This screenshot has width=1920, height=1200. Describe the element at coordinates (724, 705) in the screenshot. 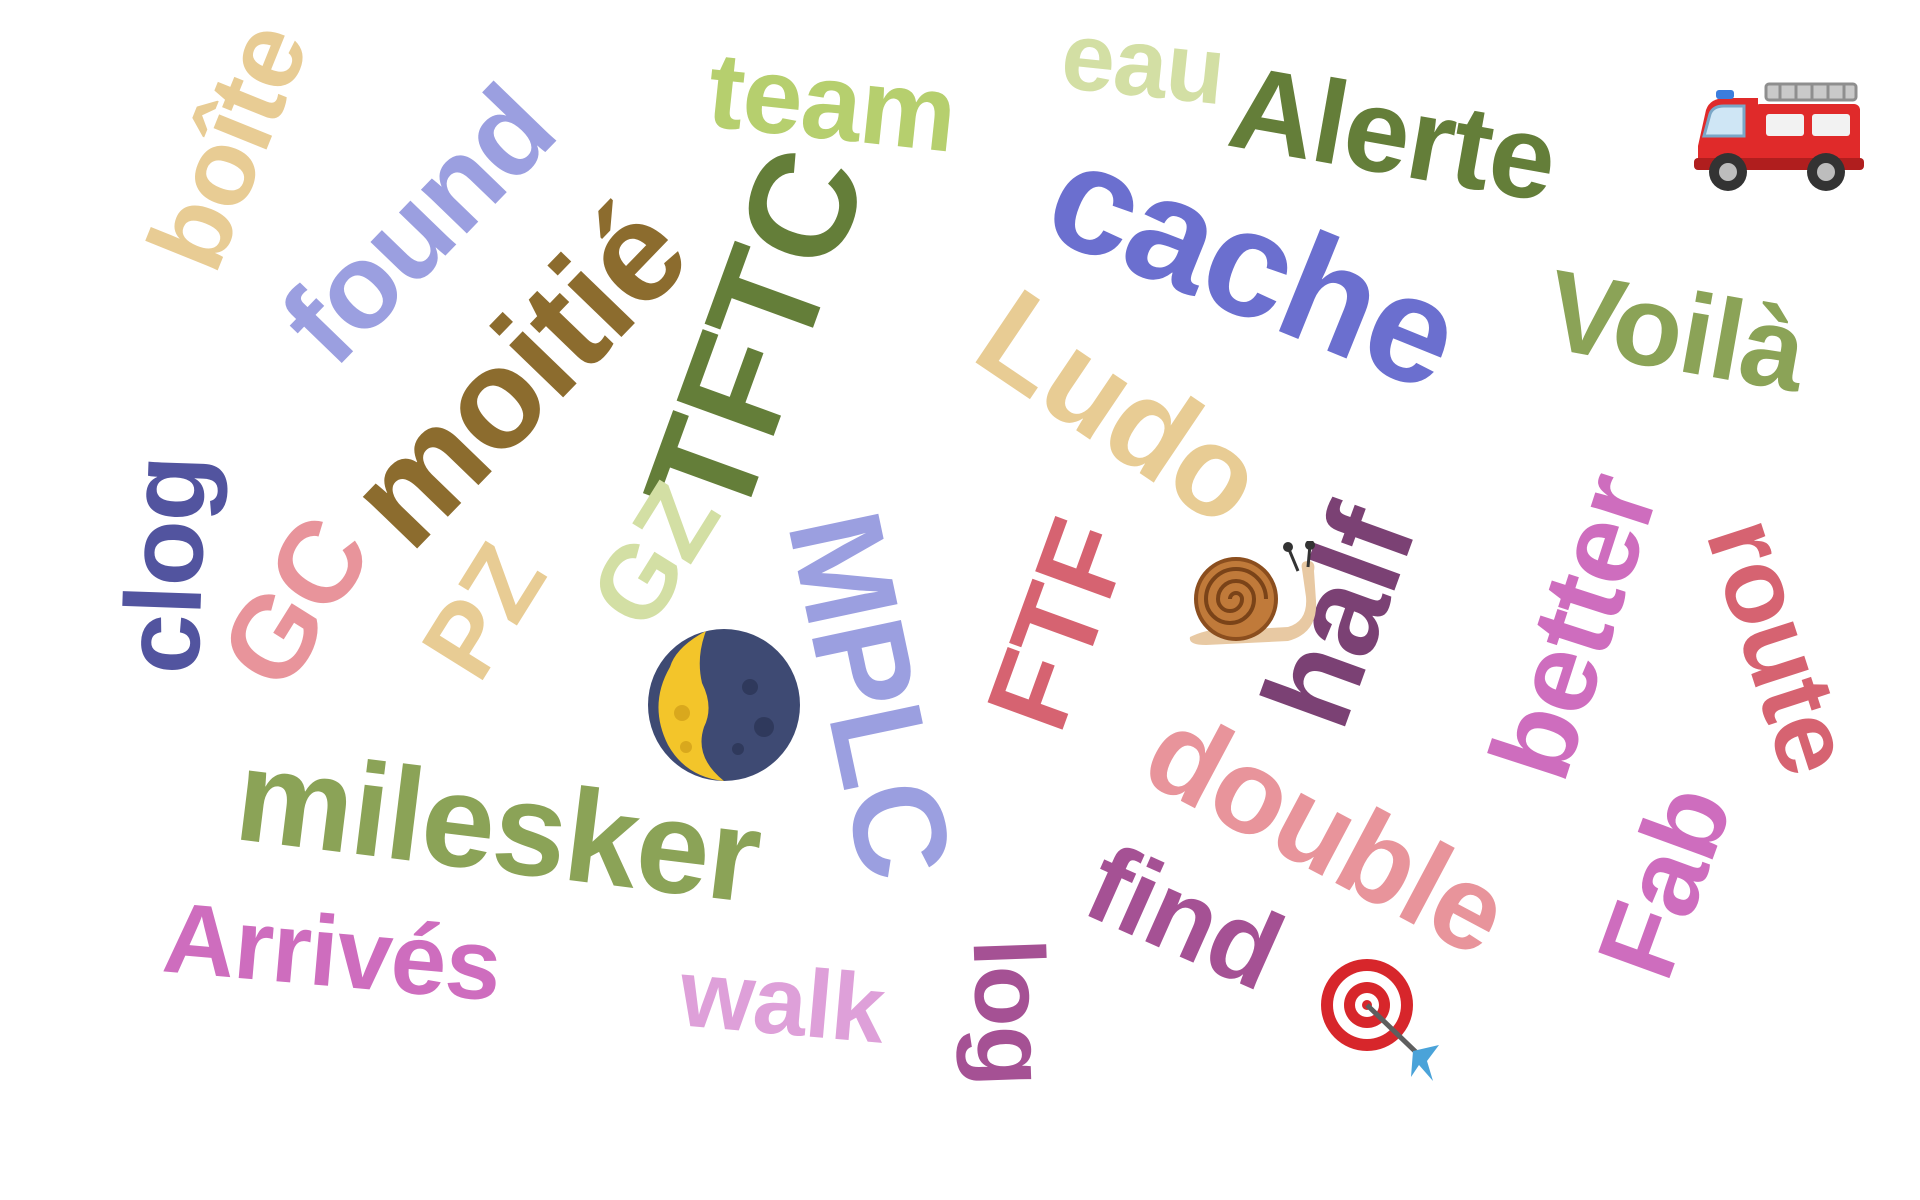

I see `moon-icon` at that location.